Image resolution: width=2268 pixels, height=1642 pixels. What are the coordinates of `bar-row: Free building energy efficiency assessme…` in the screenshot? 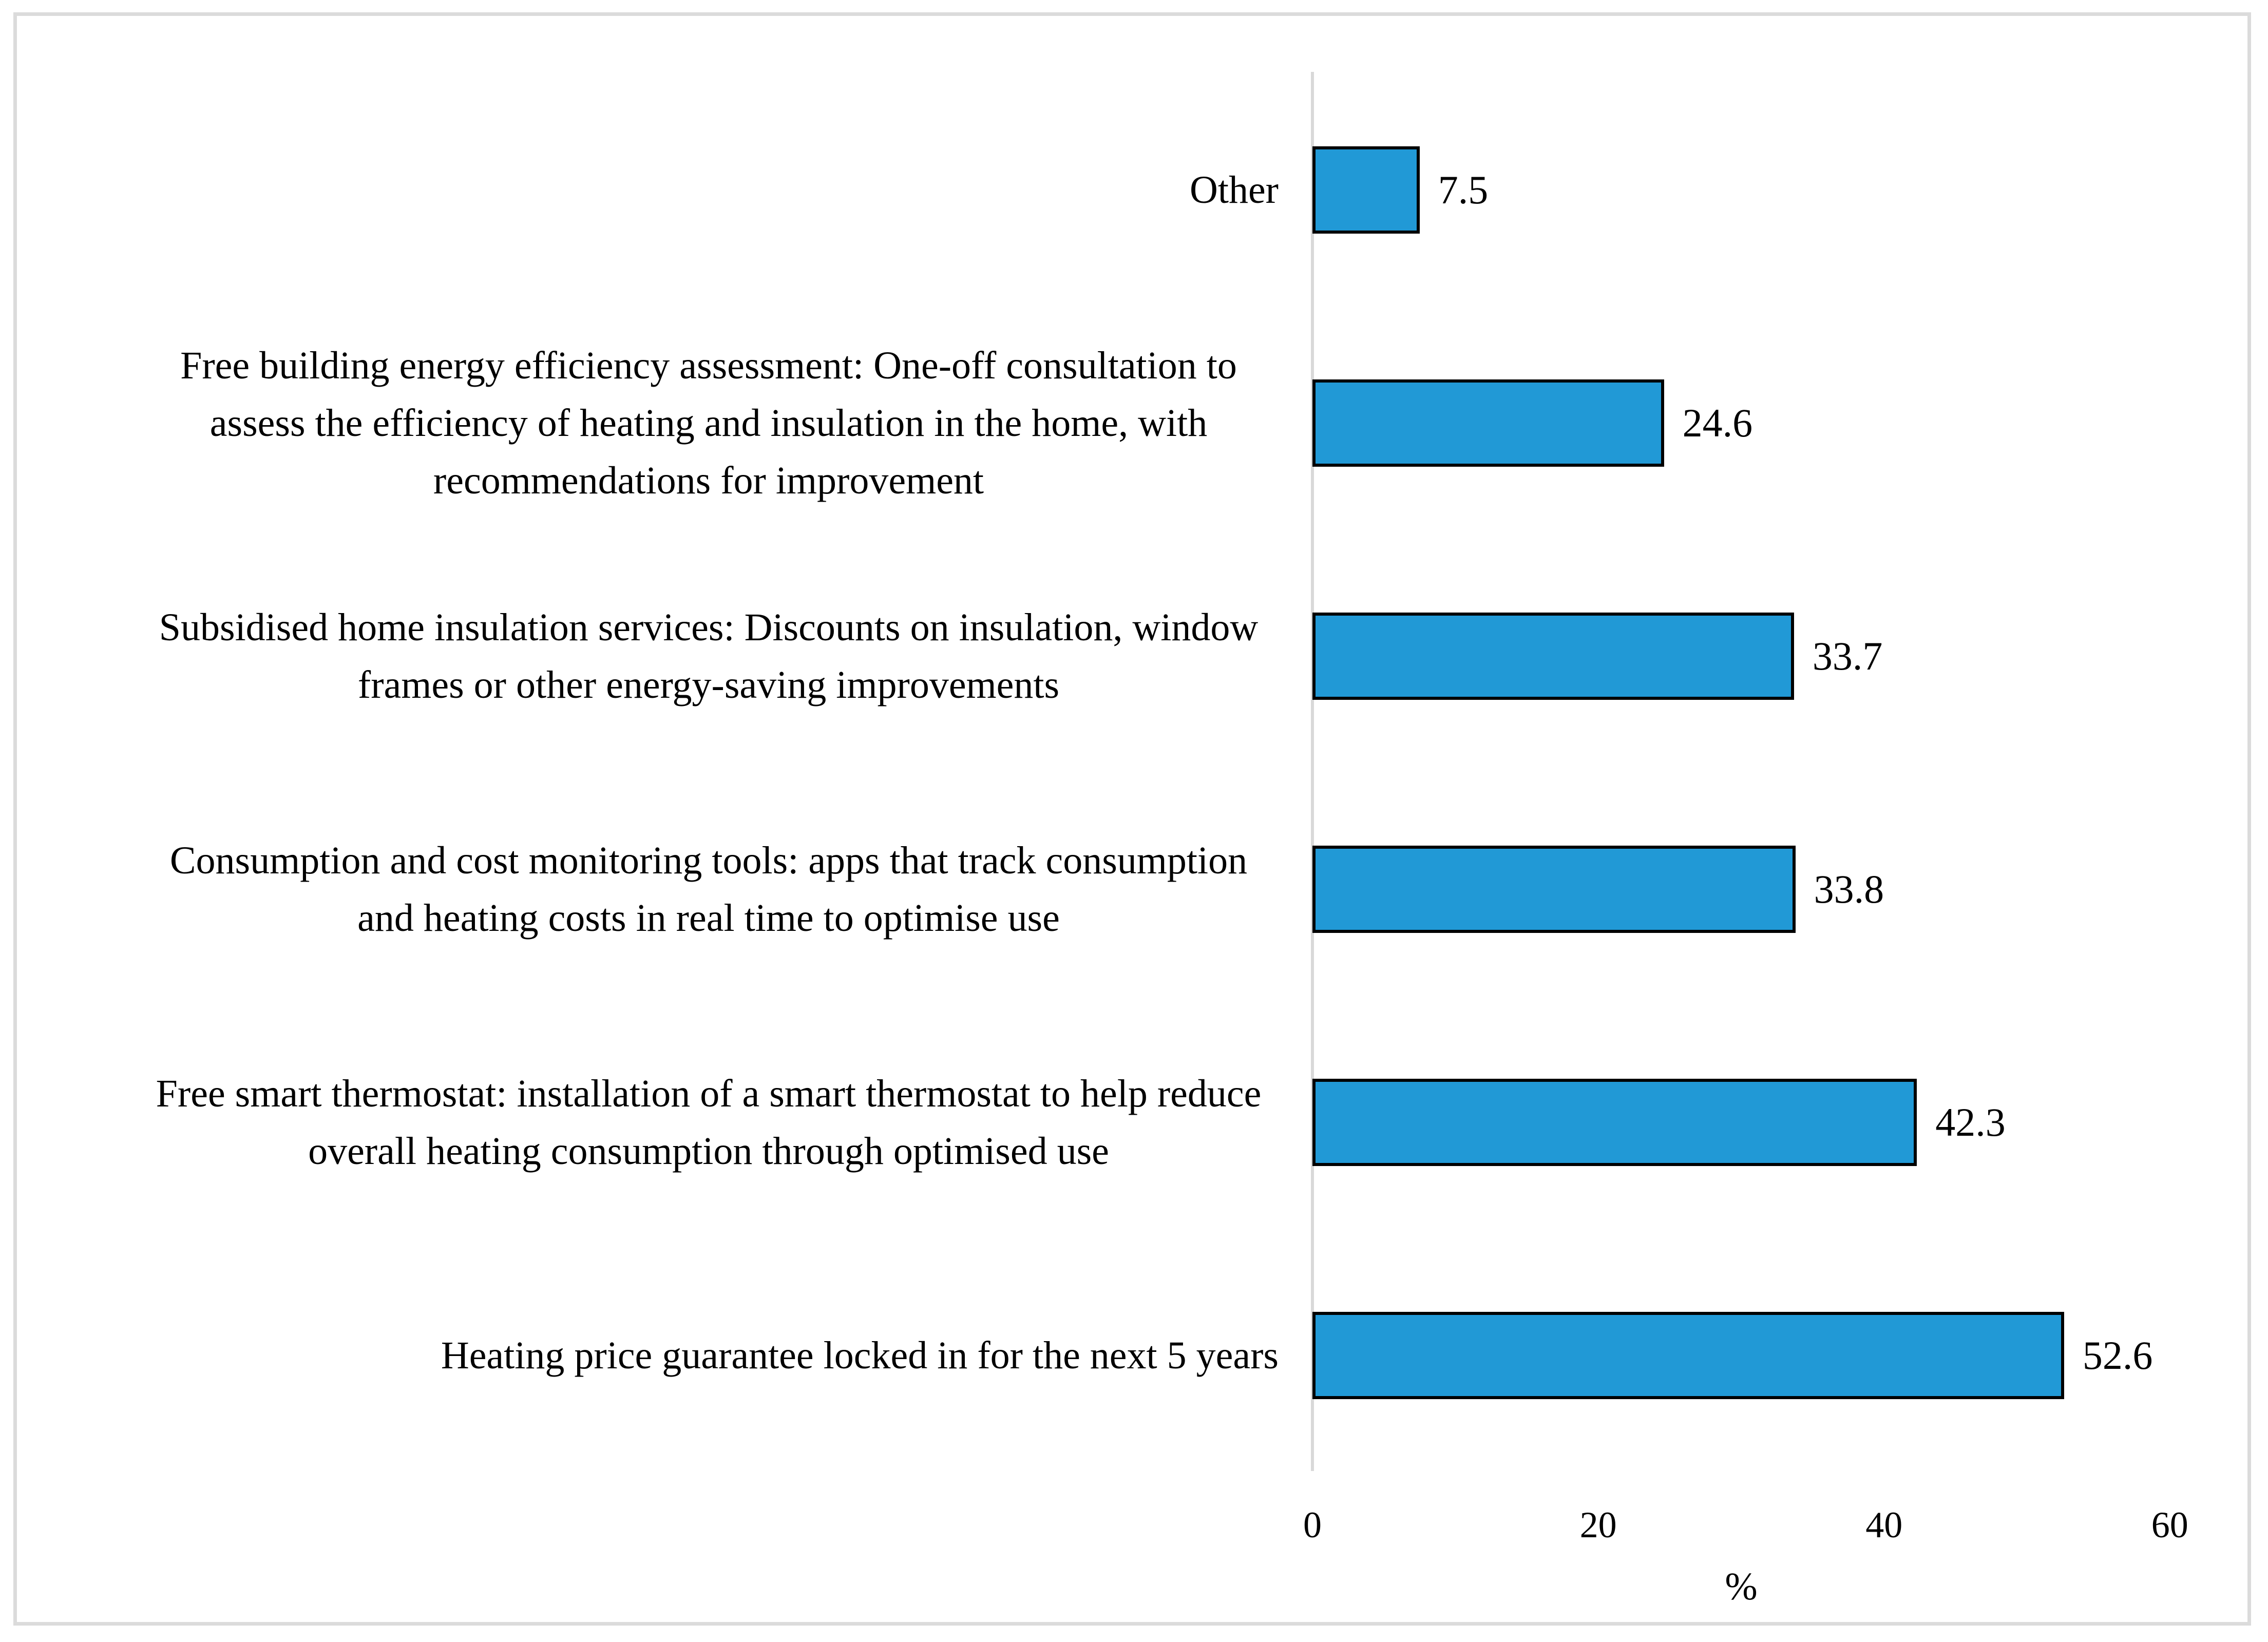 It's located at (1134, 423).